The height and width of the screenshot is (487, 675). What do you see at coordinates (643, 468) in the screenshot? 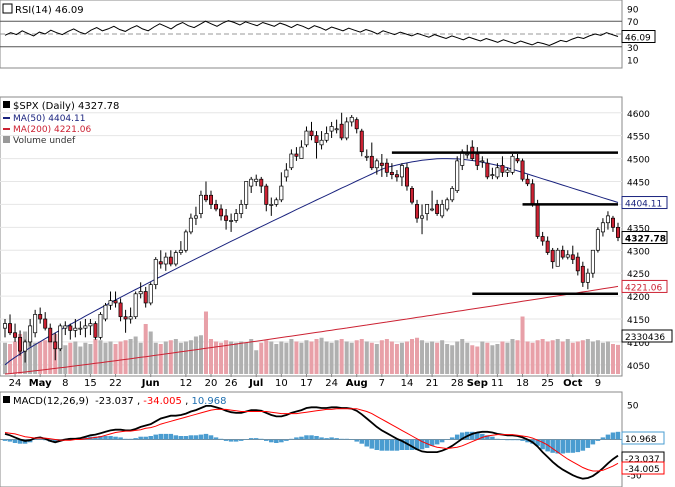
I see `signal-value-box` at bounding box center [643, 468].